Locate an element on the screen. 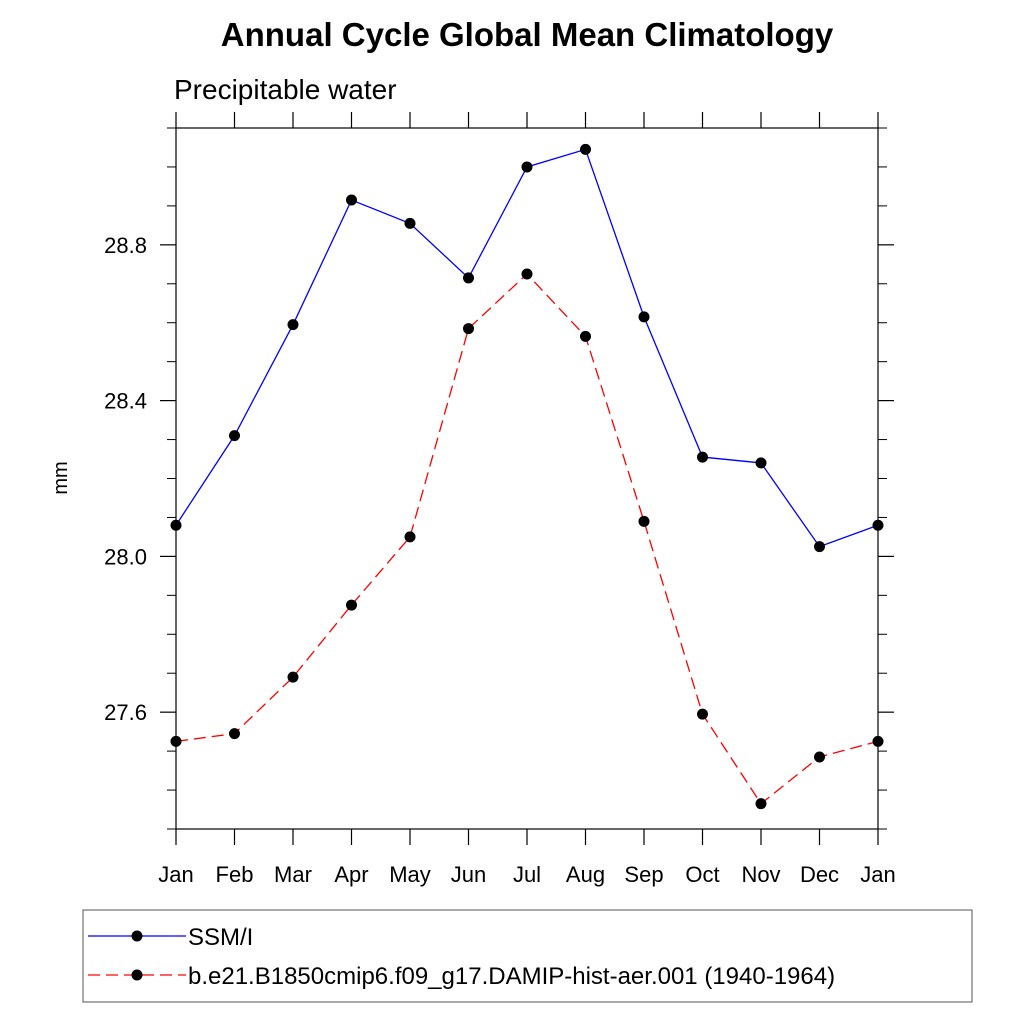 The image size is (1024, 1024). x-tick-label: May is located at coordinates (410, 874).